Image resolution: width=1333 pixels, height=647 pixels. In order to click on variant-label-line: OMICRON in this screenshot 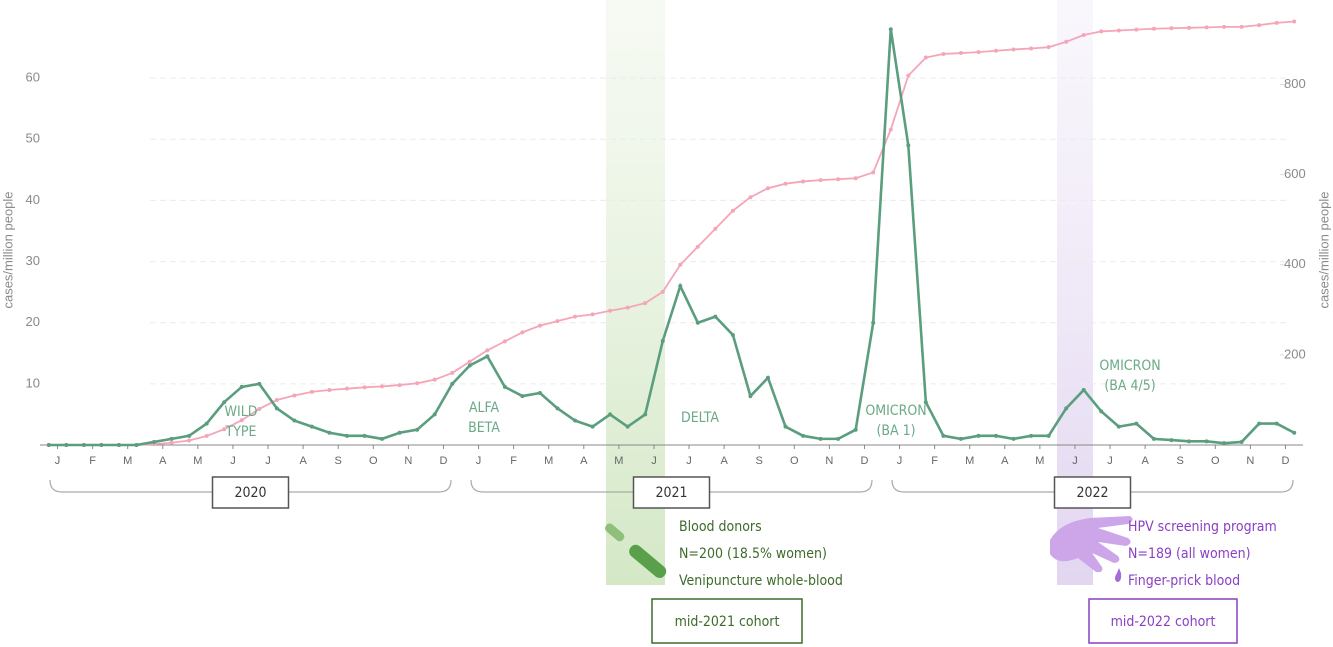, I will do `click(895, 411)`.